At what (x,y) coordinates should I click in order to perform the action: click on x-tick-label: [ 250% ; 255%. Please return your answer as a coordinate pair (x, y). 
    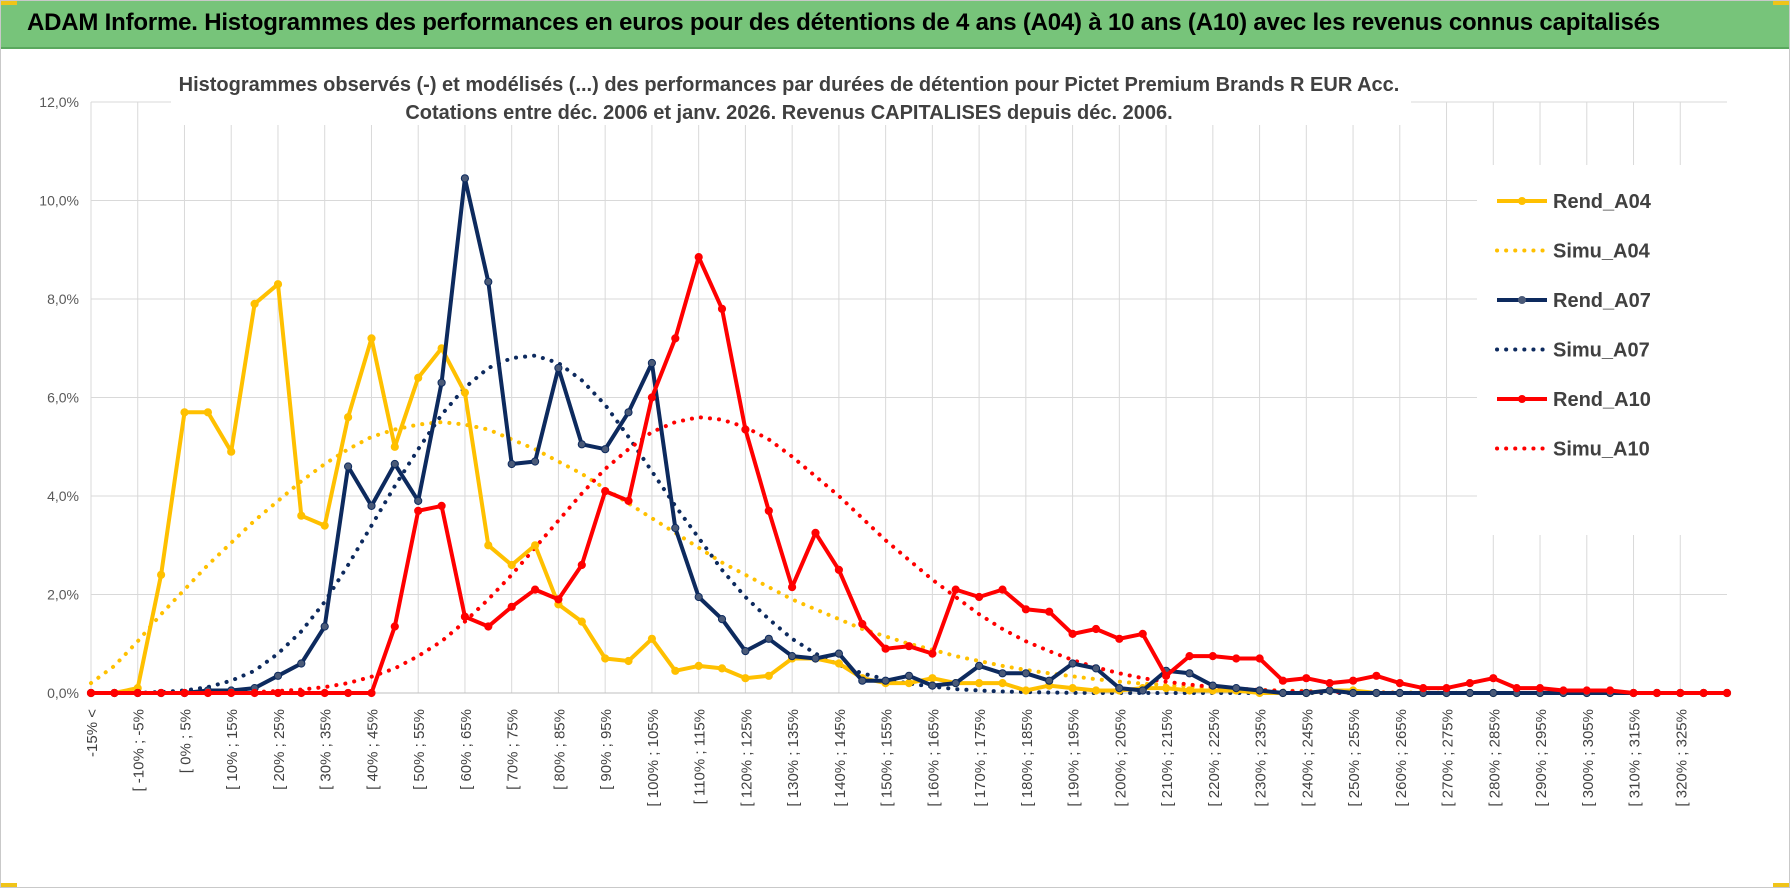
    Looking at the image, I should click on (1354, 758).